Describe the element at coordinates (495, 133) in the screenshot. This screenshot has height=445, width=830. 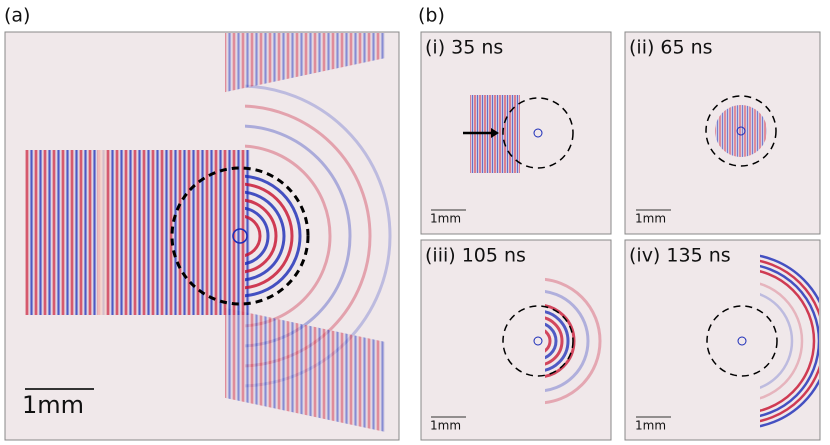
I see `arrow-head` at that location.